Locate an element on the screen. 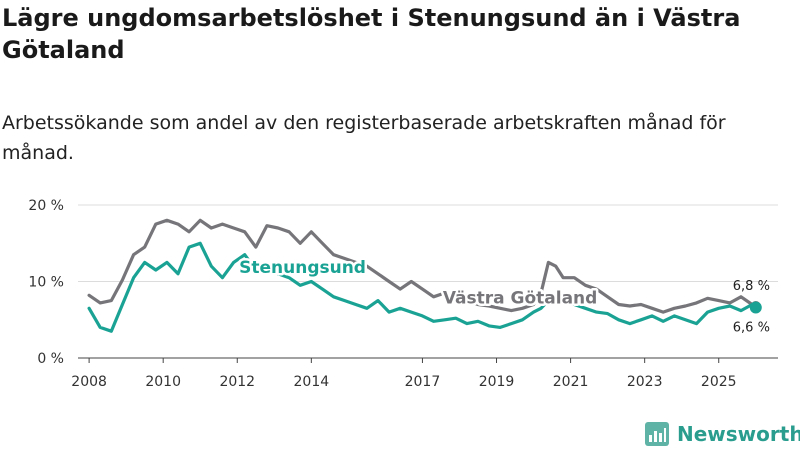 The image size is (800, 450). x-tick-label: 2023 is located at coordinates (645, 382).